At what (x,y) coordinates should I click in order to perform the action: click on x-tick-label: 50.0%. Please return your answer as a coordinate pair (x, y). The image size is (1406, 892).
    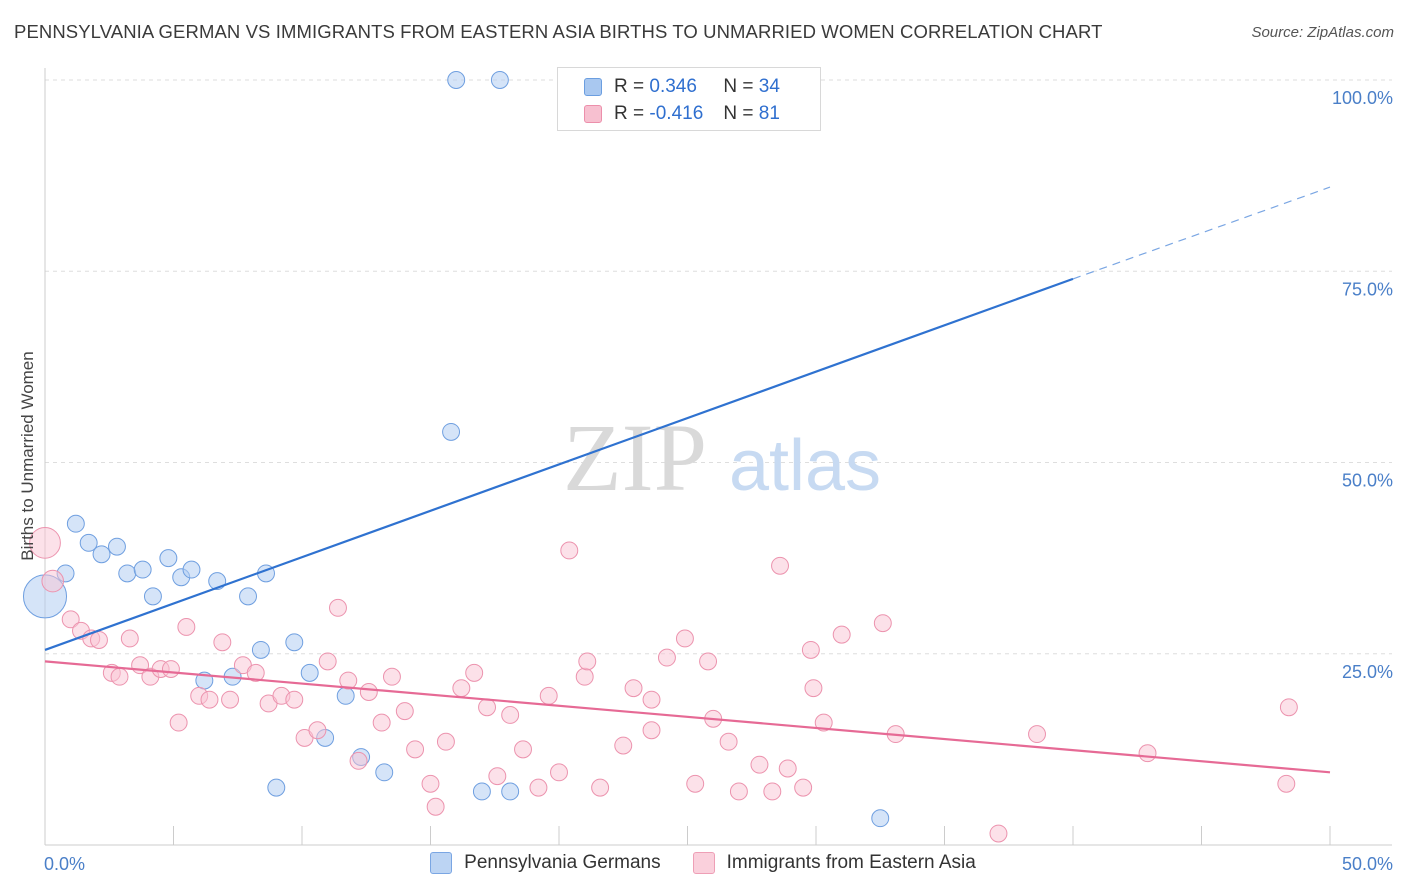
    Looking at the image, I should click on (1367, 864).